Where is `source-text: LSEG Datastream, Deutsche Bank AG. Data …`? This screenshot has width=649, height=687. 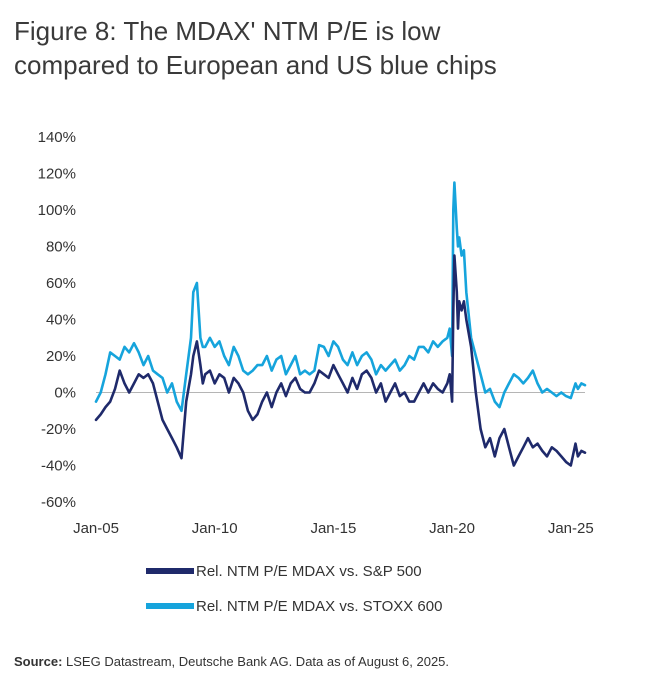 source-text: LSEG Datastream, Deutsche Bank AG. Data … is located at coordinates (258, 661).